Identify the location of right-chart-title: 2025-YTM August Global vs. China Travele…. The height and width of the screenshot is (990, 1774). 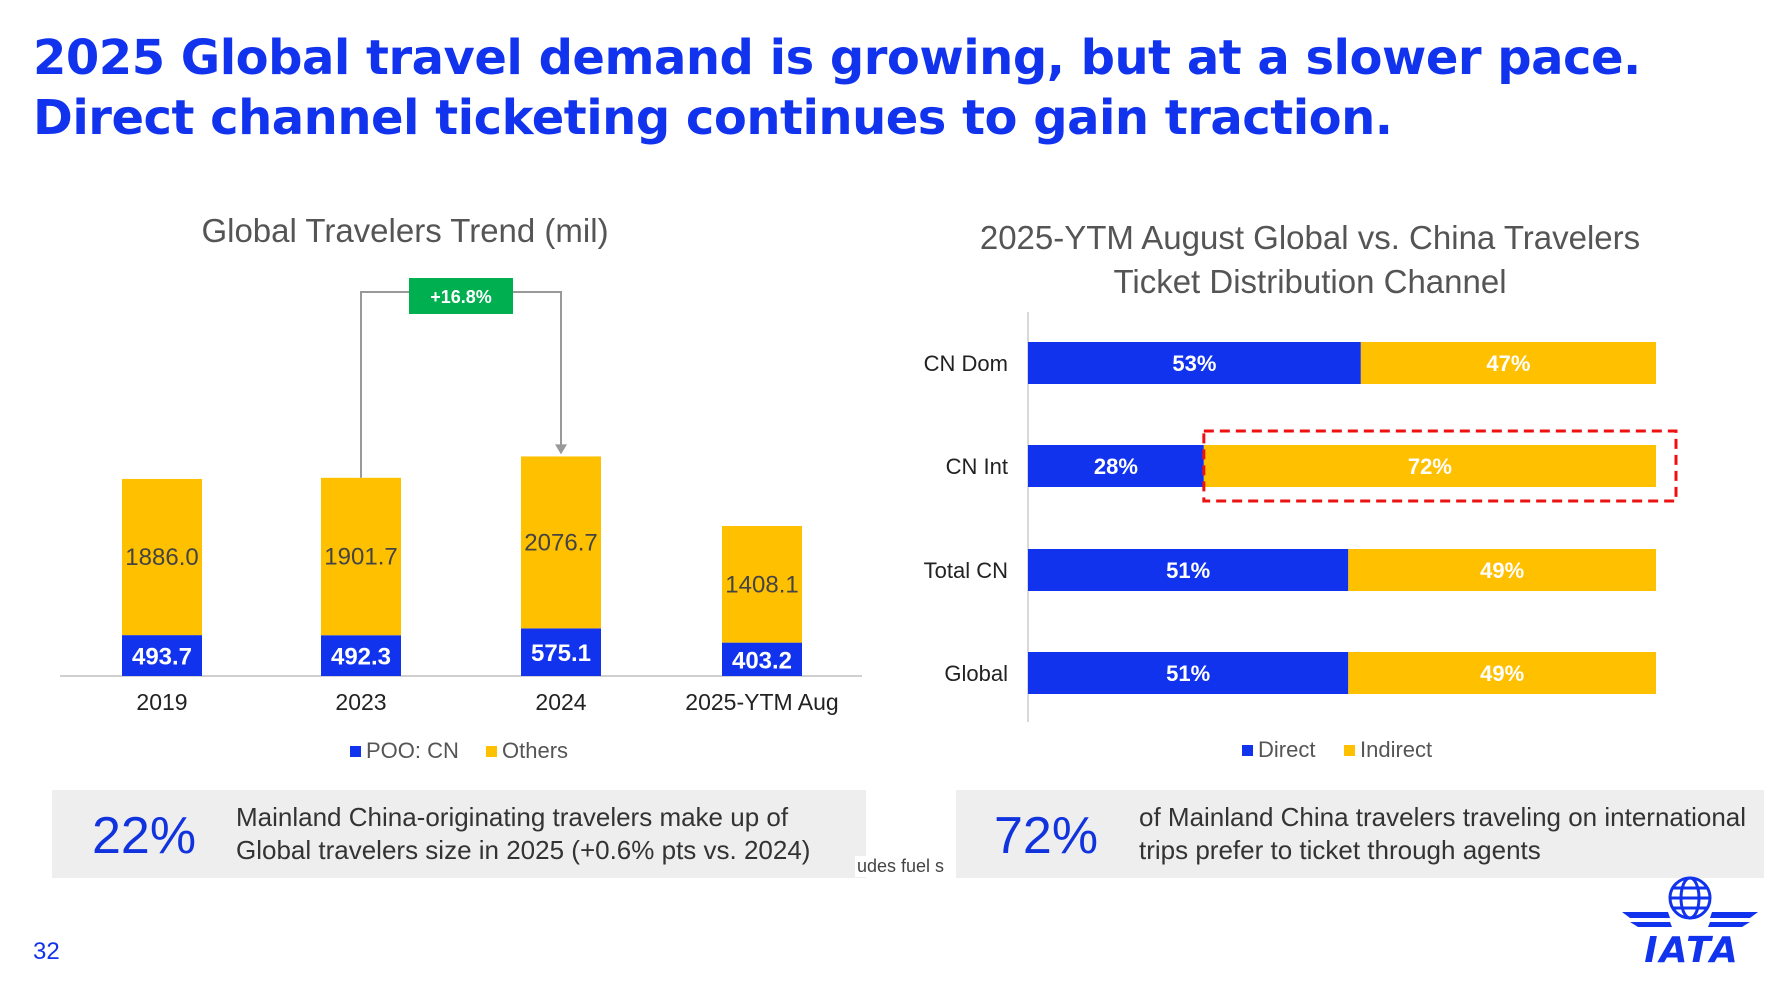
(1310, 259).